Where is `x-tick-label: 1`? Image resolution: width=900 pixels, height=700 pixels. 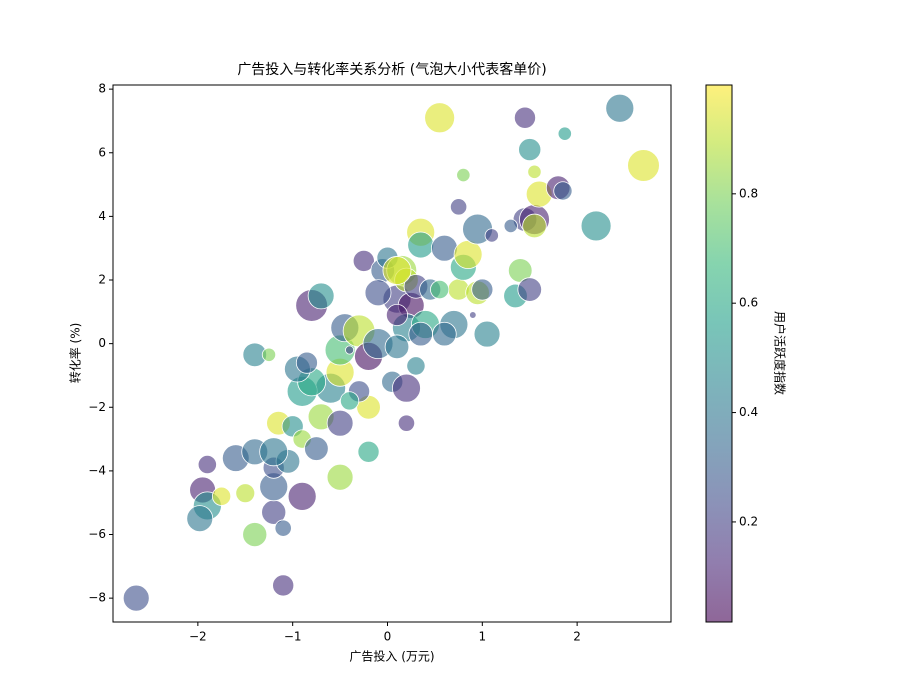 x-tick-label: 1 is located at coordinates (482, 637).